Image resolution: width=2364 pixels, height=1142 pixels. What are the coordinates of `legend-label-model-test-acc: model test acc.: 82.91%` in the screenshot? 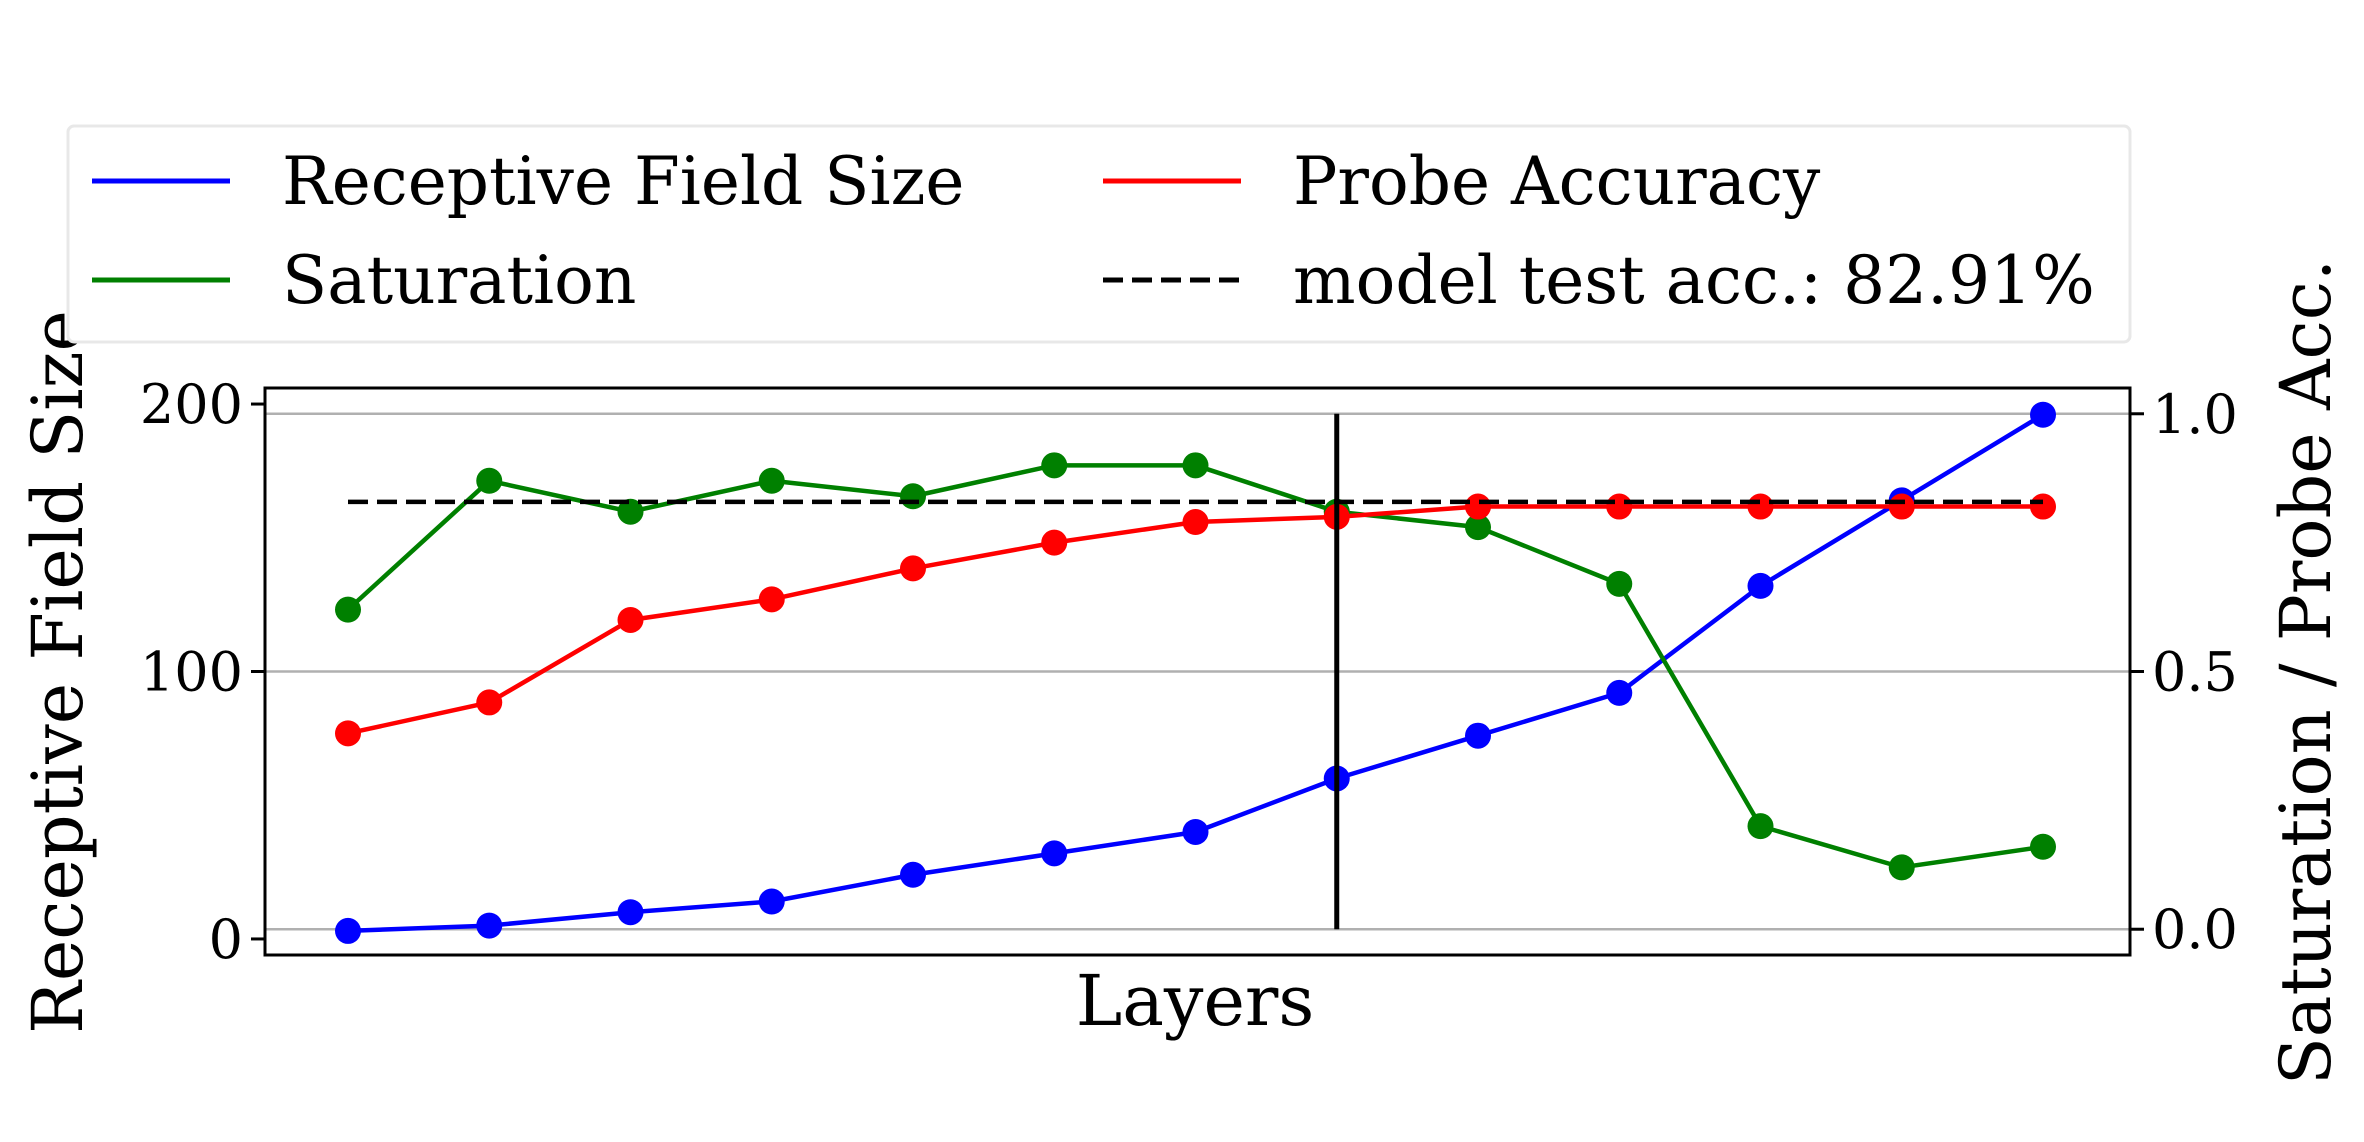 It's located at (1694, 280).